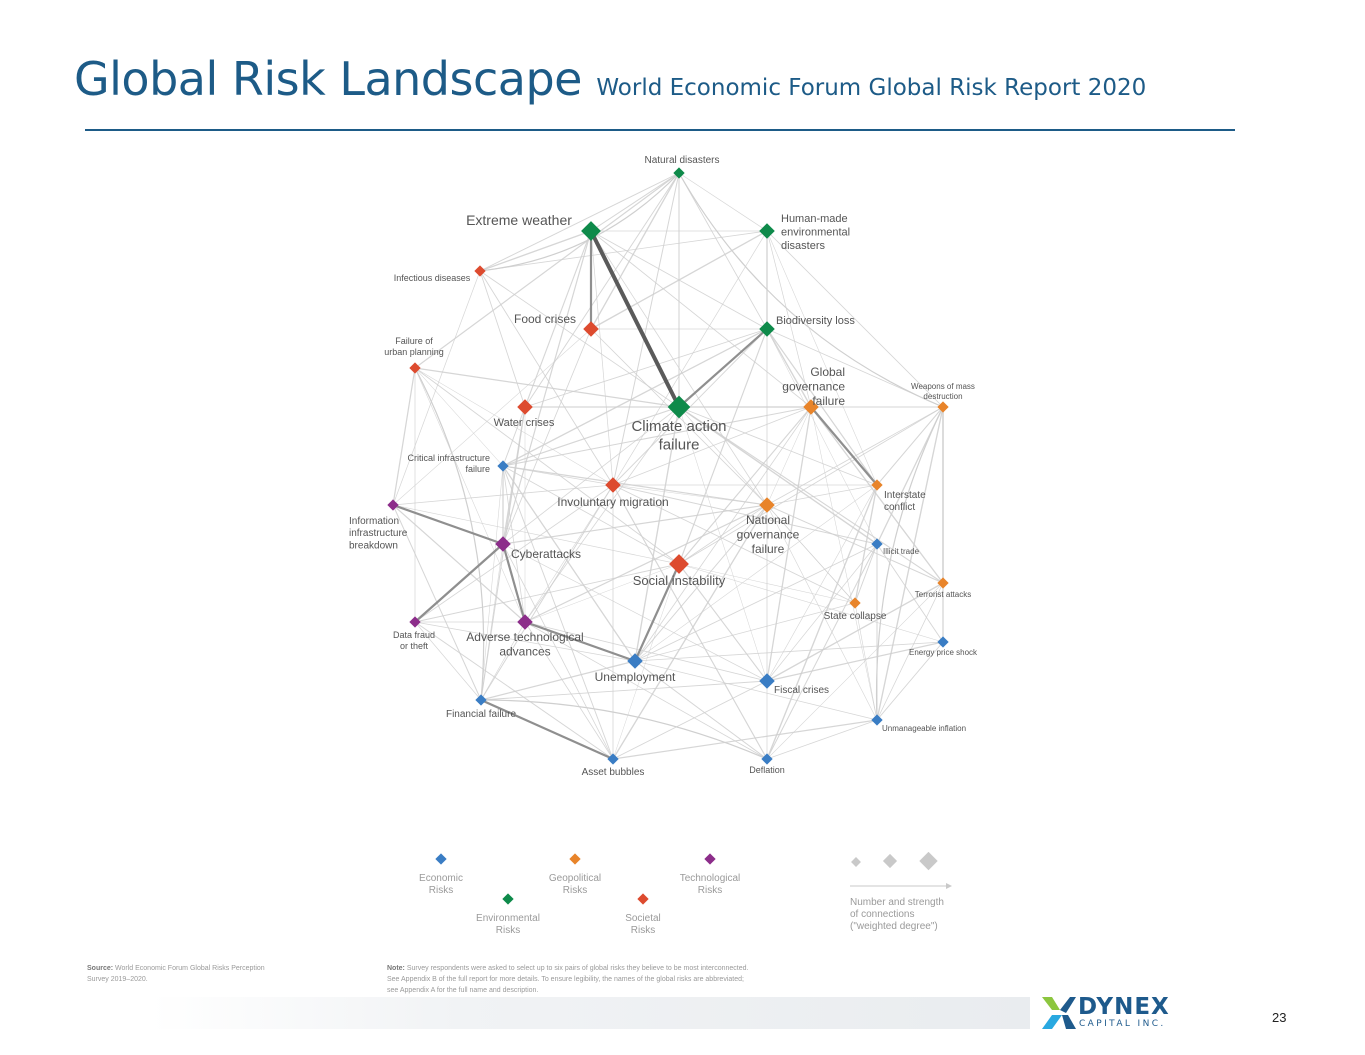 Image resolution: width=1365 pixels, height=1055 pixels. I want to click on label-fiscal-crises: Fiscal crises, so click(801, 690).